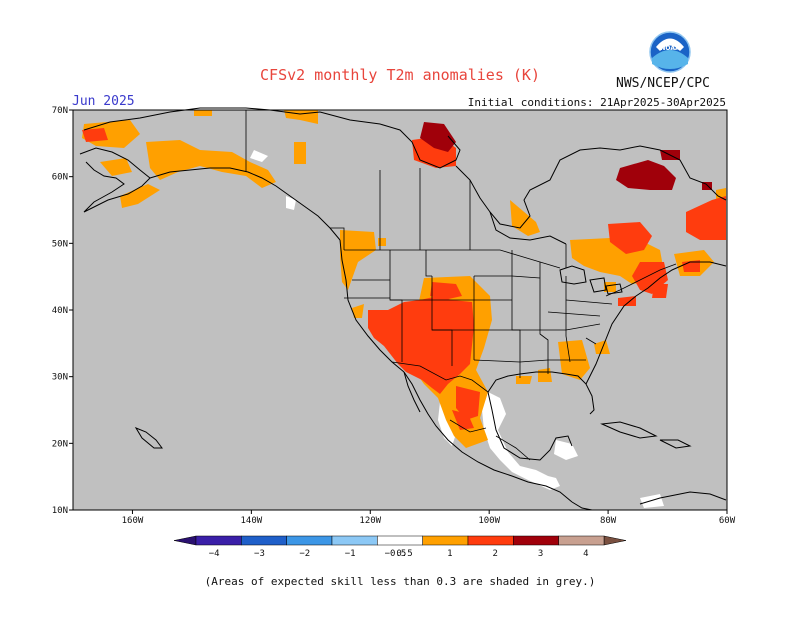  Describe the element at coordinates (370, 521) in the screenshot. I see `lon-tick-label: 120W` at that location.